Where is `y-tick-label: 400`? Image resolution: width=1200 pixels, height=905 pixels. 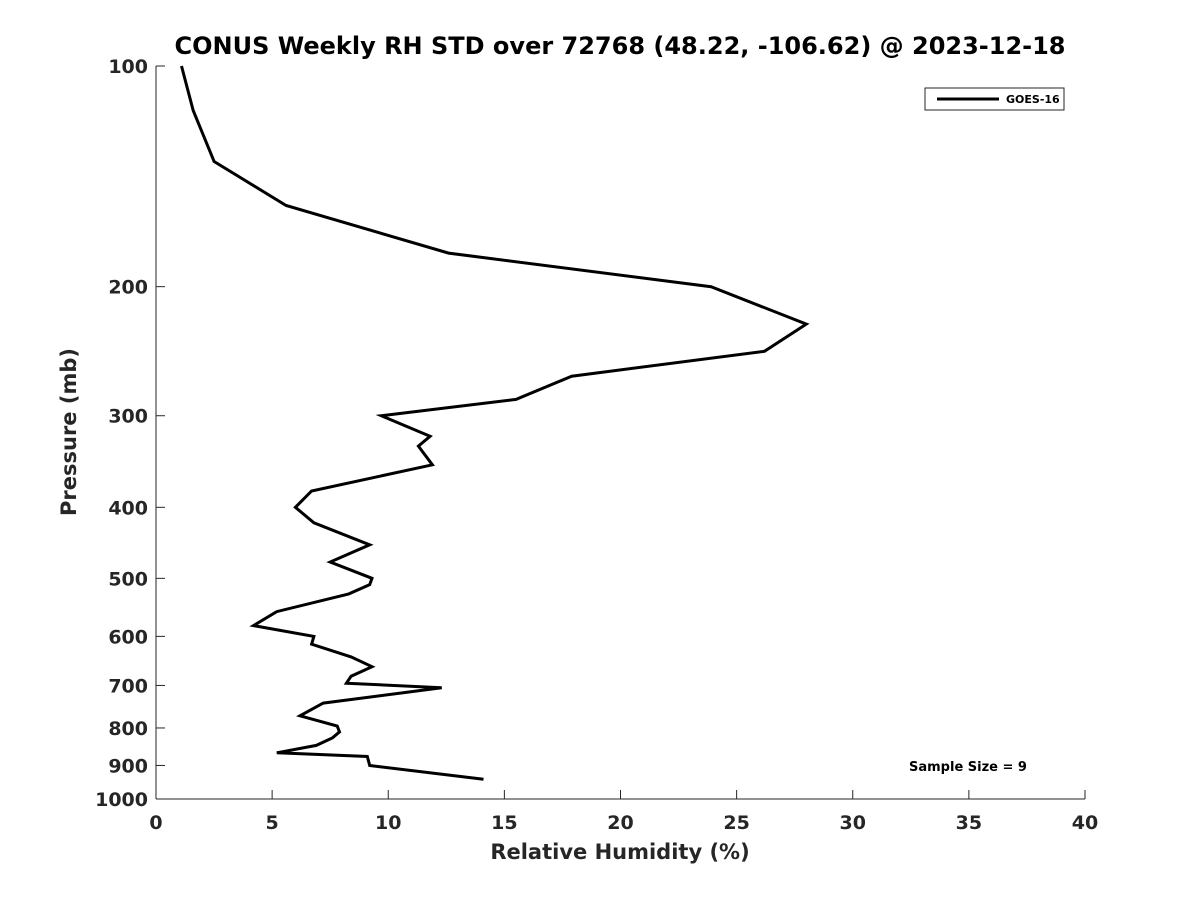
y-tick-label: 400 is located at coordinates (128, 508).